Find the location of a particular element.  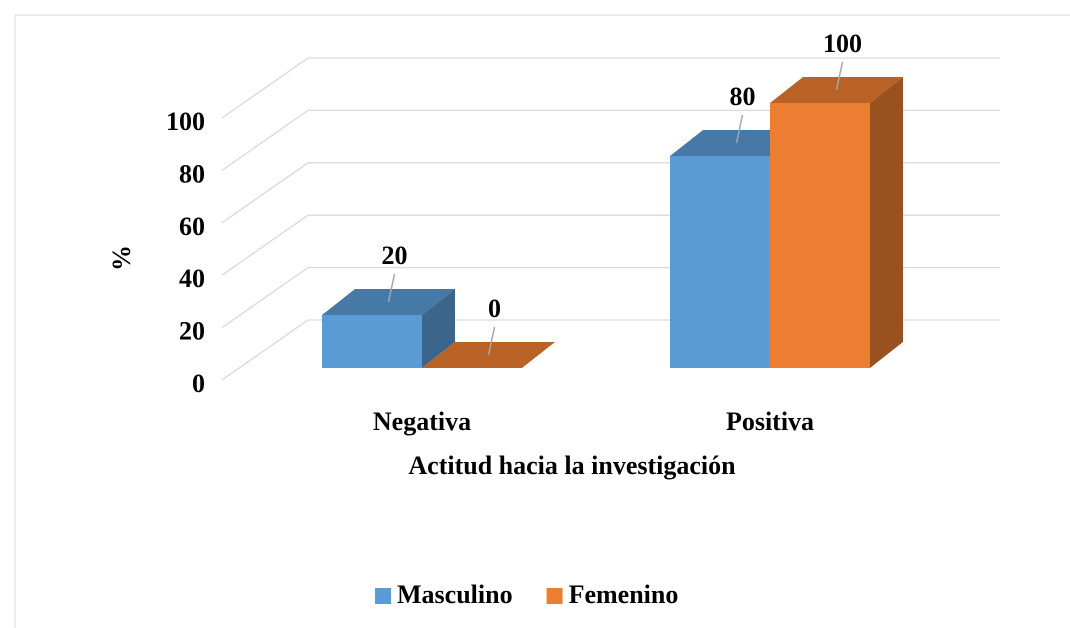

legend-label: Femenino is located at coordinates (624, 594).